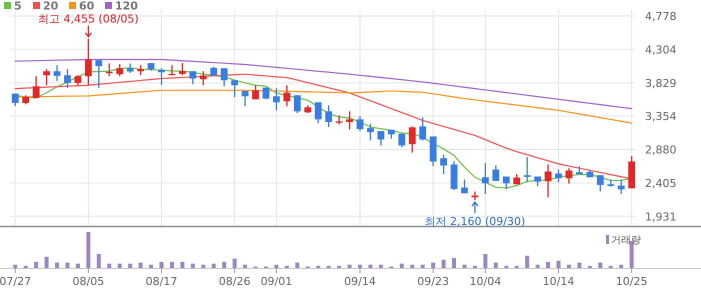 The width and height of the screenshot is (701, 289). What do you see at coordinates (126, 6) in the screenshot?
I see `legend-label: 120` at bounding box center [126, 6].